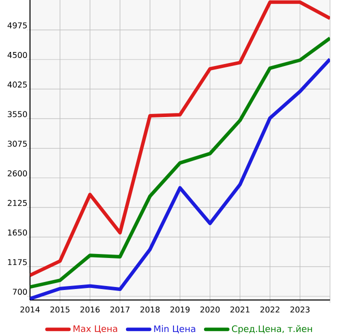 The width and height of the screenshot is (345, 335). What do you see at coordinates (96, 329) in the screenshot?
I see `legend-label: Max Цена` at bounding box center [96, 329].